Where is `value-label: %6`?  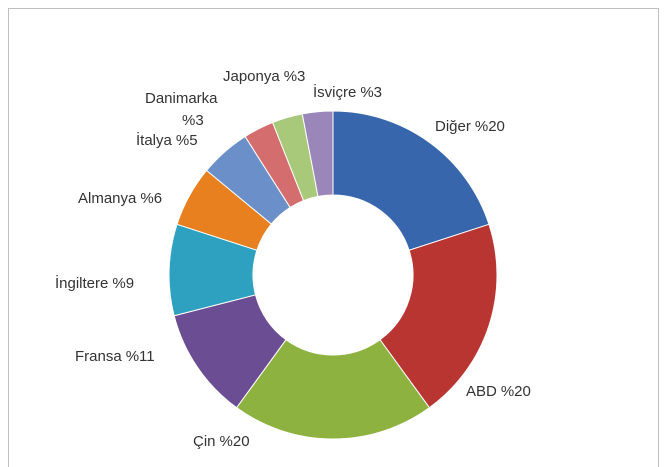 value-label: %6 is located at coordinates (151, 198).